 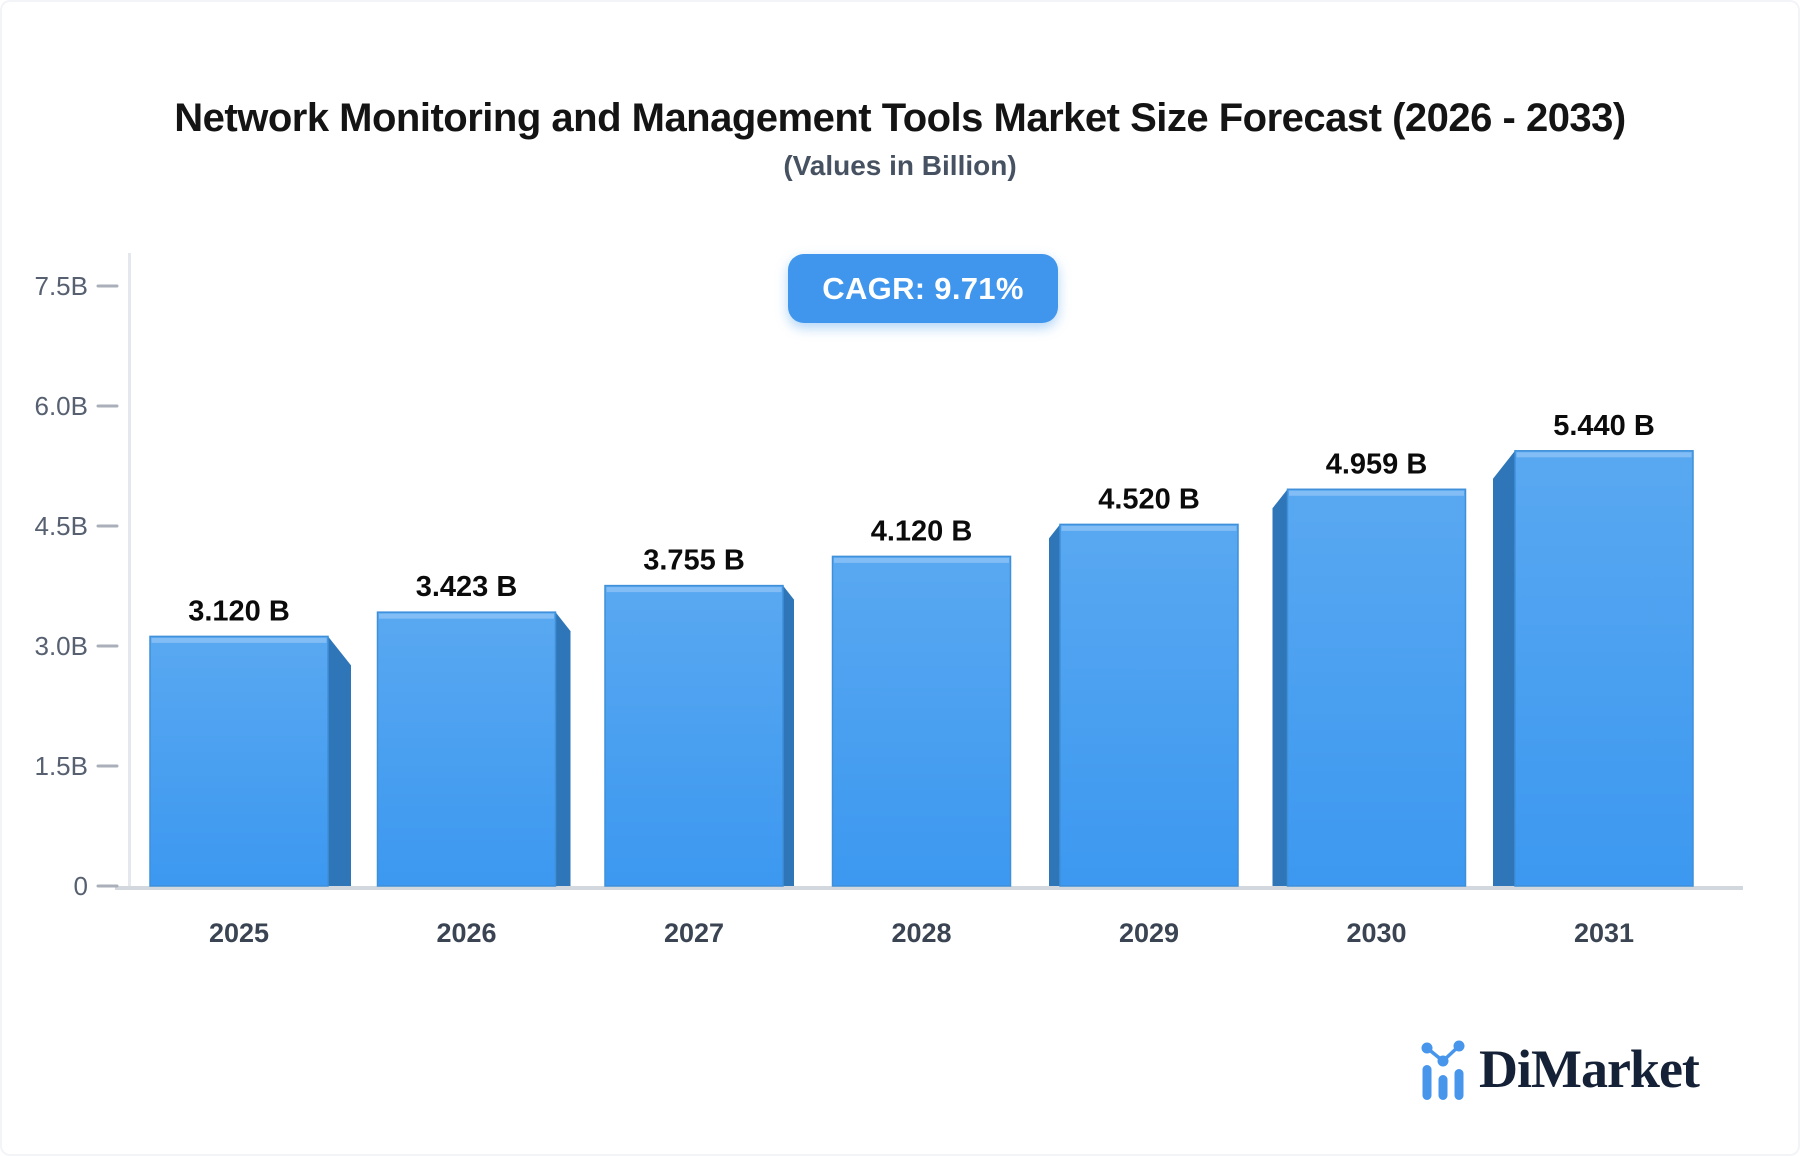 I want to click on bar-chart-logo-icon, so click(x=1443, y=1070).